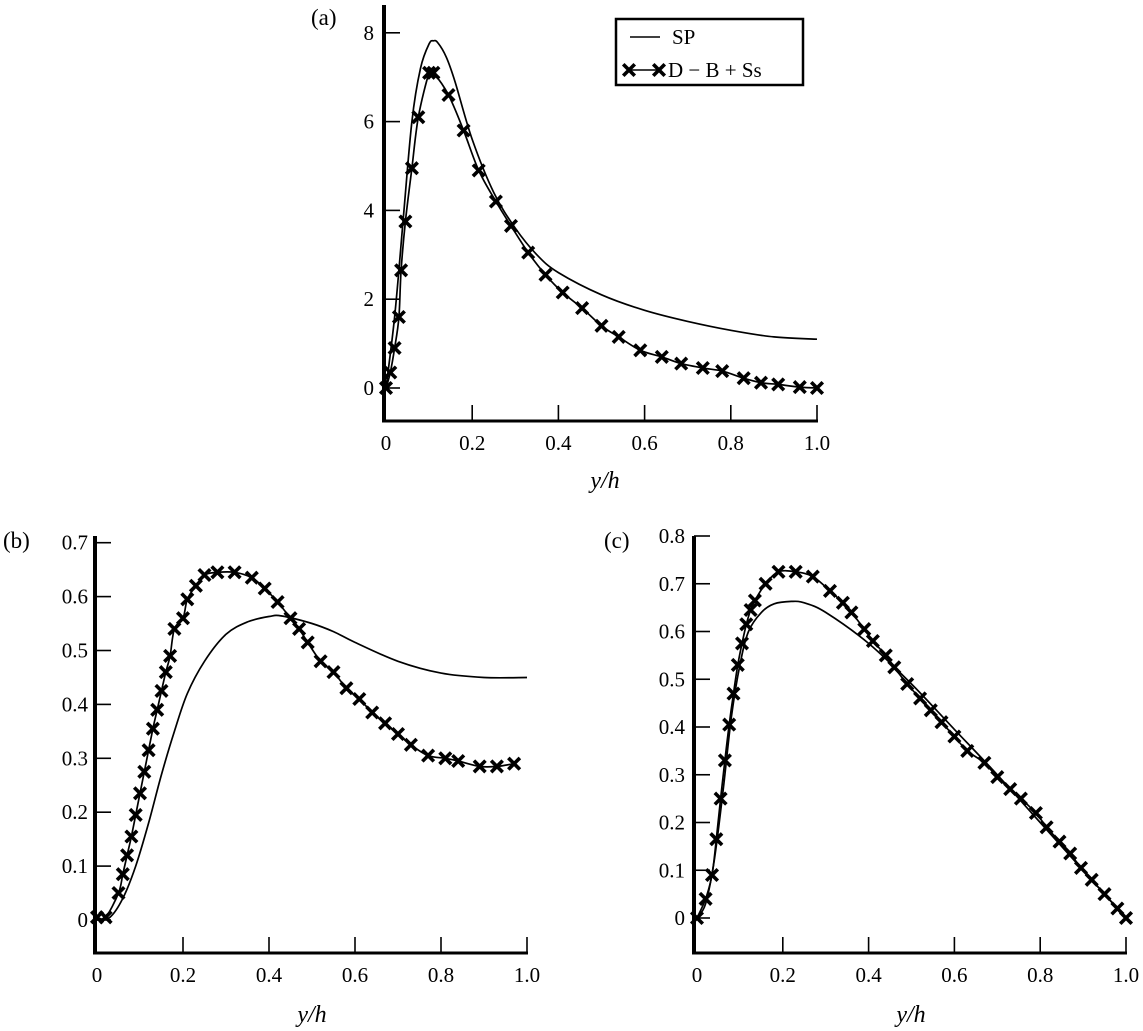 Image resolution: width=1143 pixels, height=1031 pixels. What do you see at coordinates (75, 812) in the screenshot?
I see `y-tick-label: 0.2` at bounding box center [75, 812].